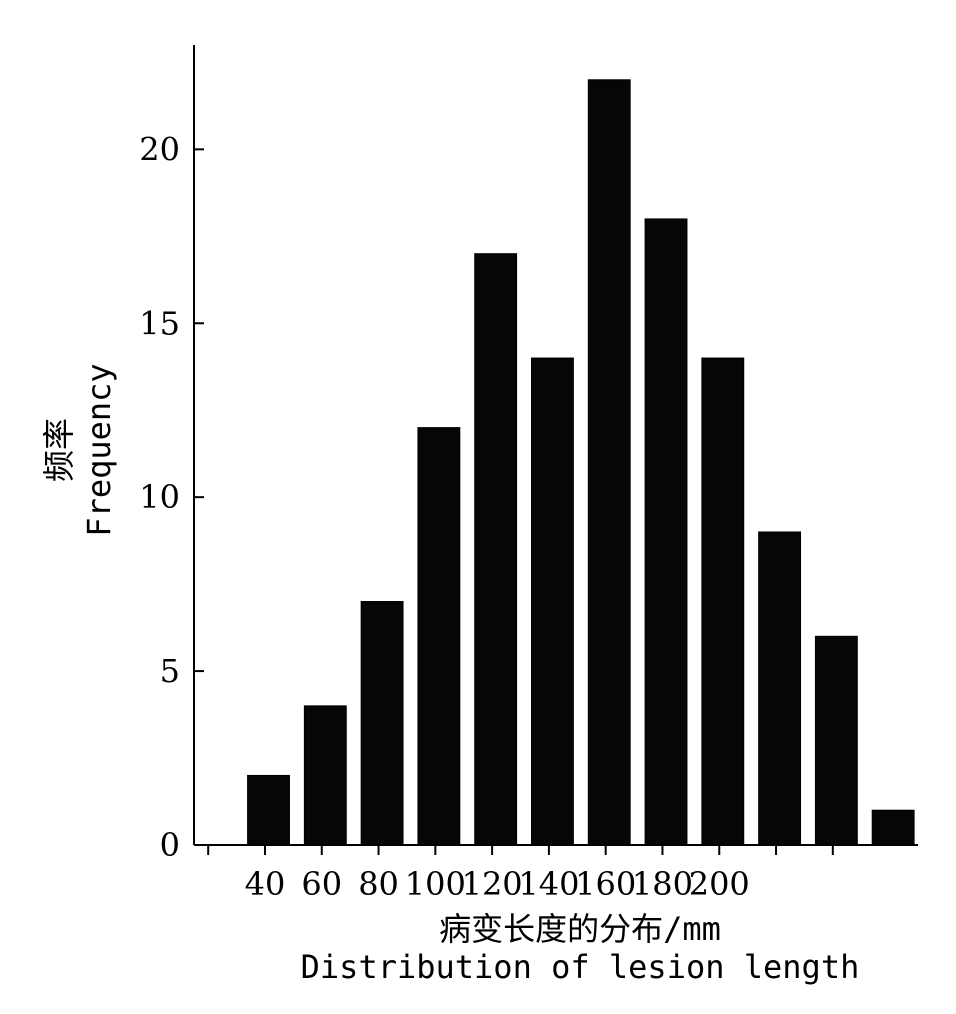 The width and height of the screenshot is (956, 1014). I want to click on x-tick-label: 180, so click(662, 884).